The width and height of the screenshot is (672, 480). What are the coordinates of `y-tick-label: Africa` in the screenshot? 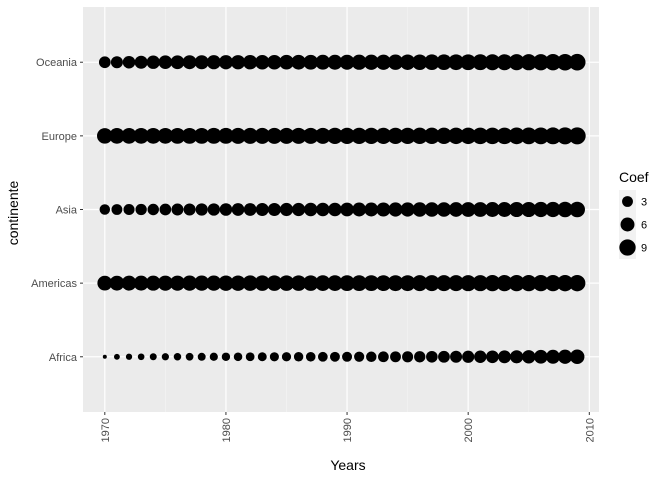 It's located at (63, 358).